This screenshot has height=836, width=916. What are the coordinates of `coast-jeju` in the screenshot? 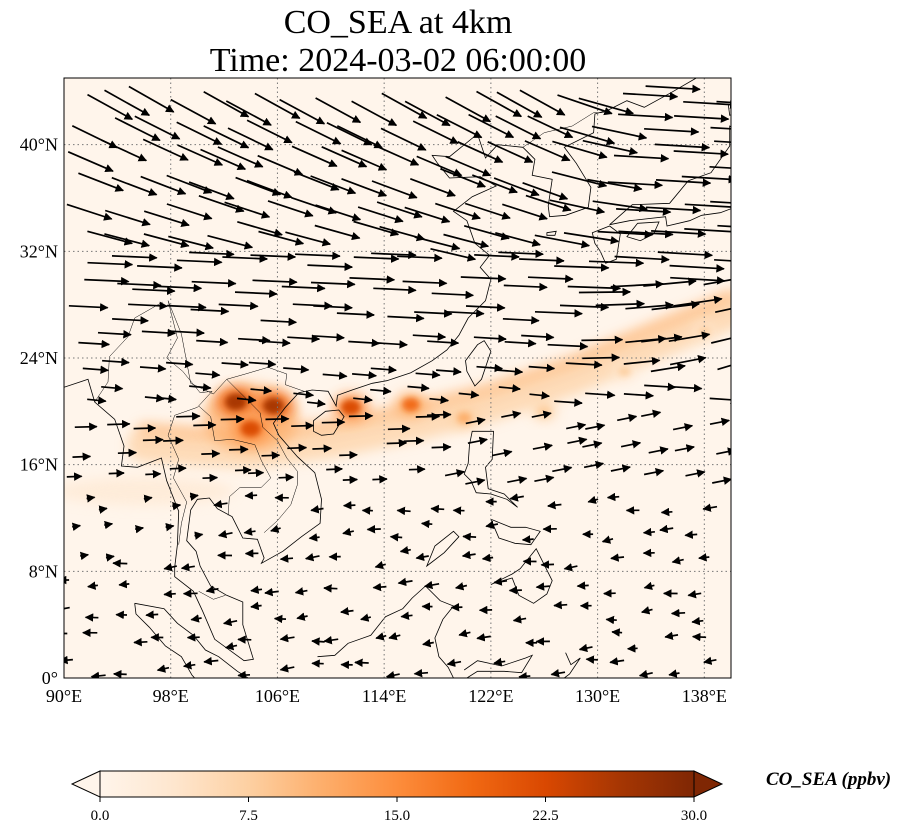 It's located at (551, 233).